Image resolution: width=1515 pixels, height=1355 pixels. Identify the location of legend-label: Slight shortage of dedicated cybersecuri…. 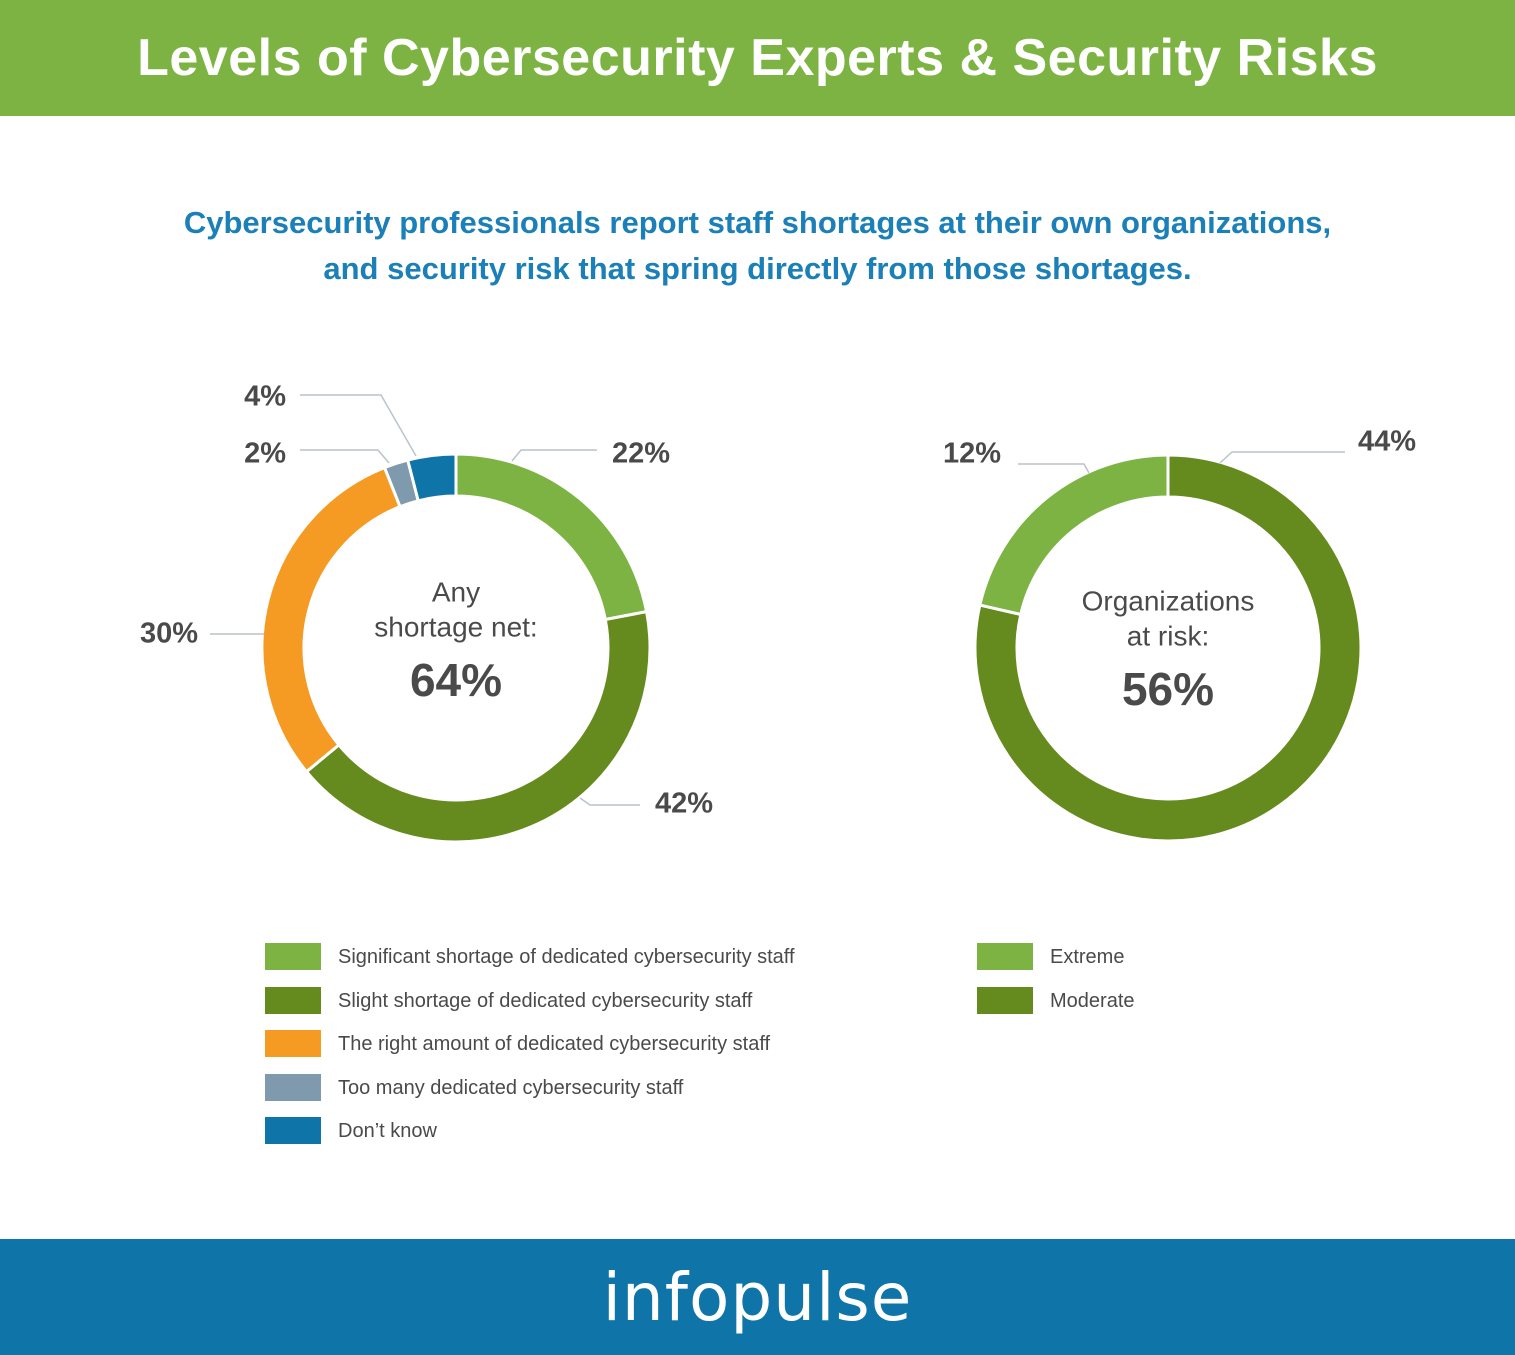
(545, 1000).